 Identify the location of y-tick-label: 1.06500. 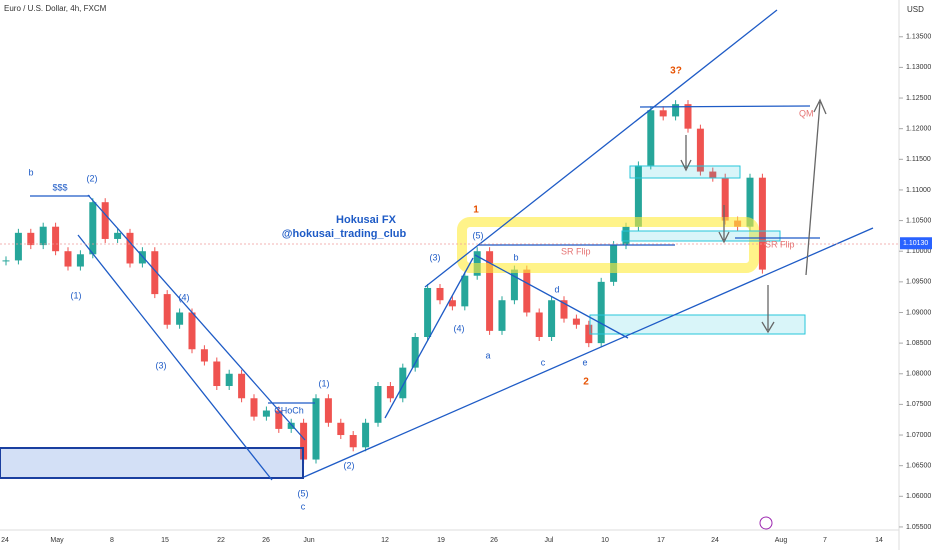
(918, 466).